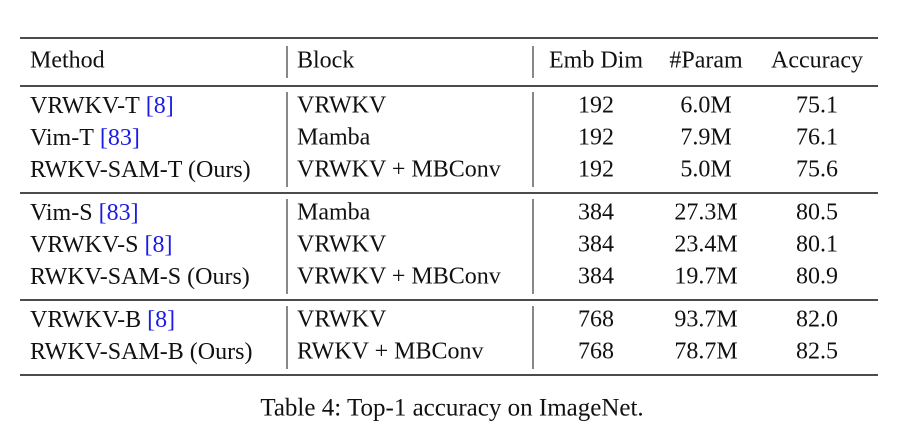 This screenshot has width=918, height=438. I want to click on param-cell: 93.7M, so click(705, 320).